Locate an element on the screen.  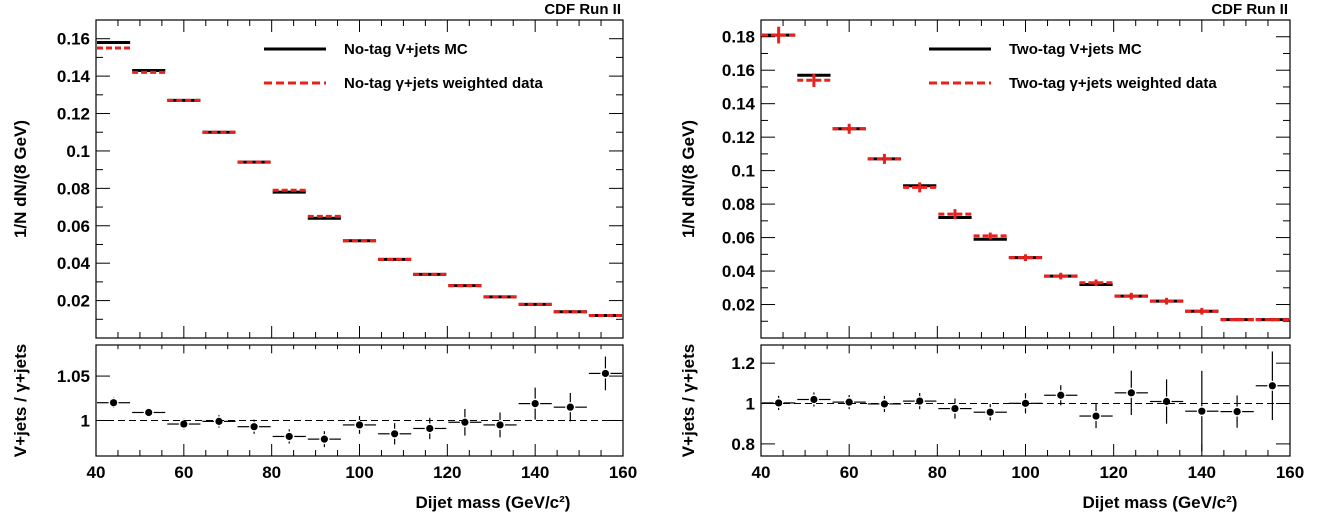
legend-label-mc: No-tag V+jets MC is located at coordinates (406, 49).